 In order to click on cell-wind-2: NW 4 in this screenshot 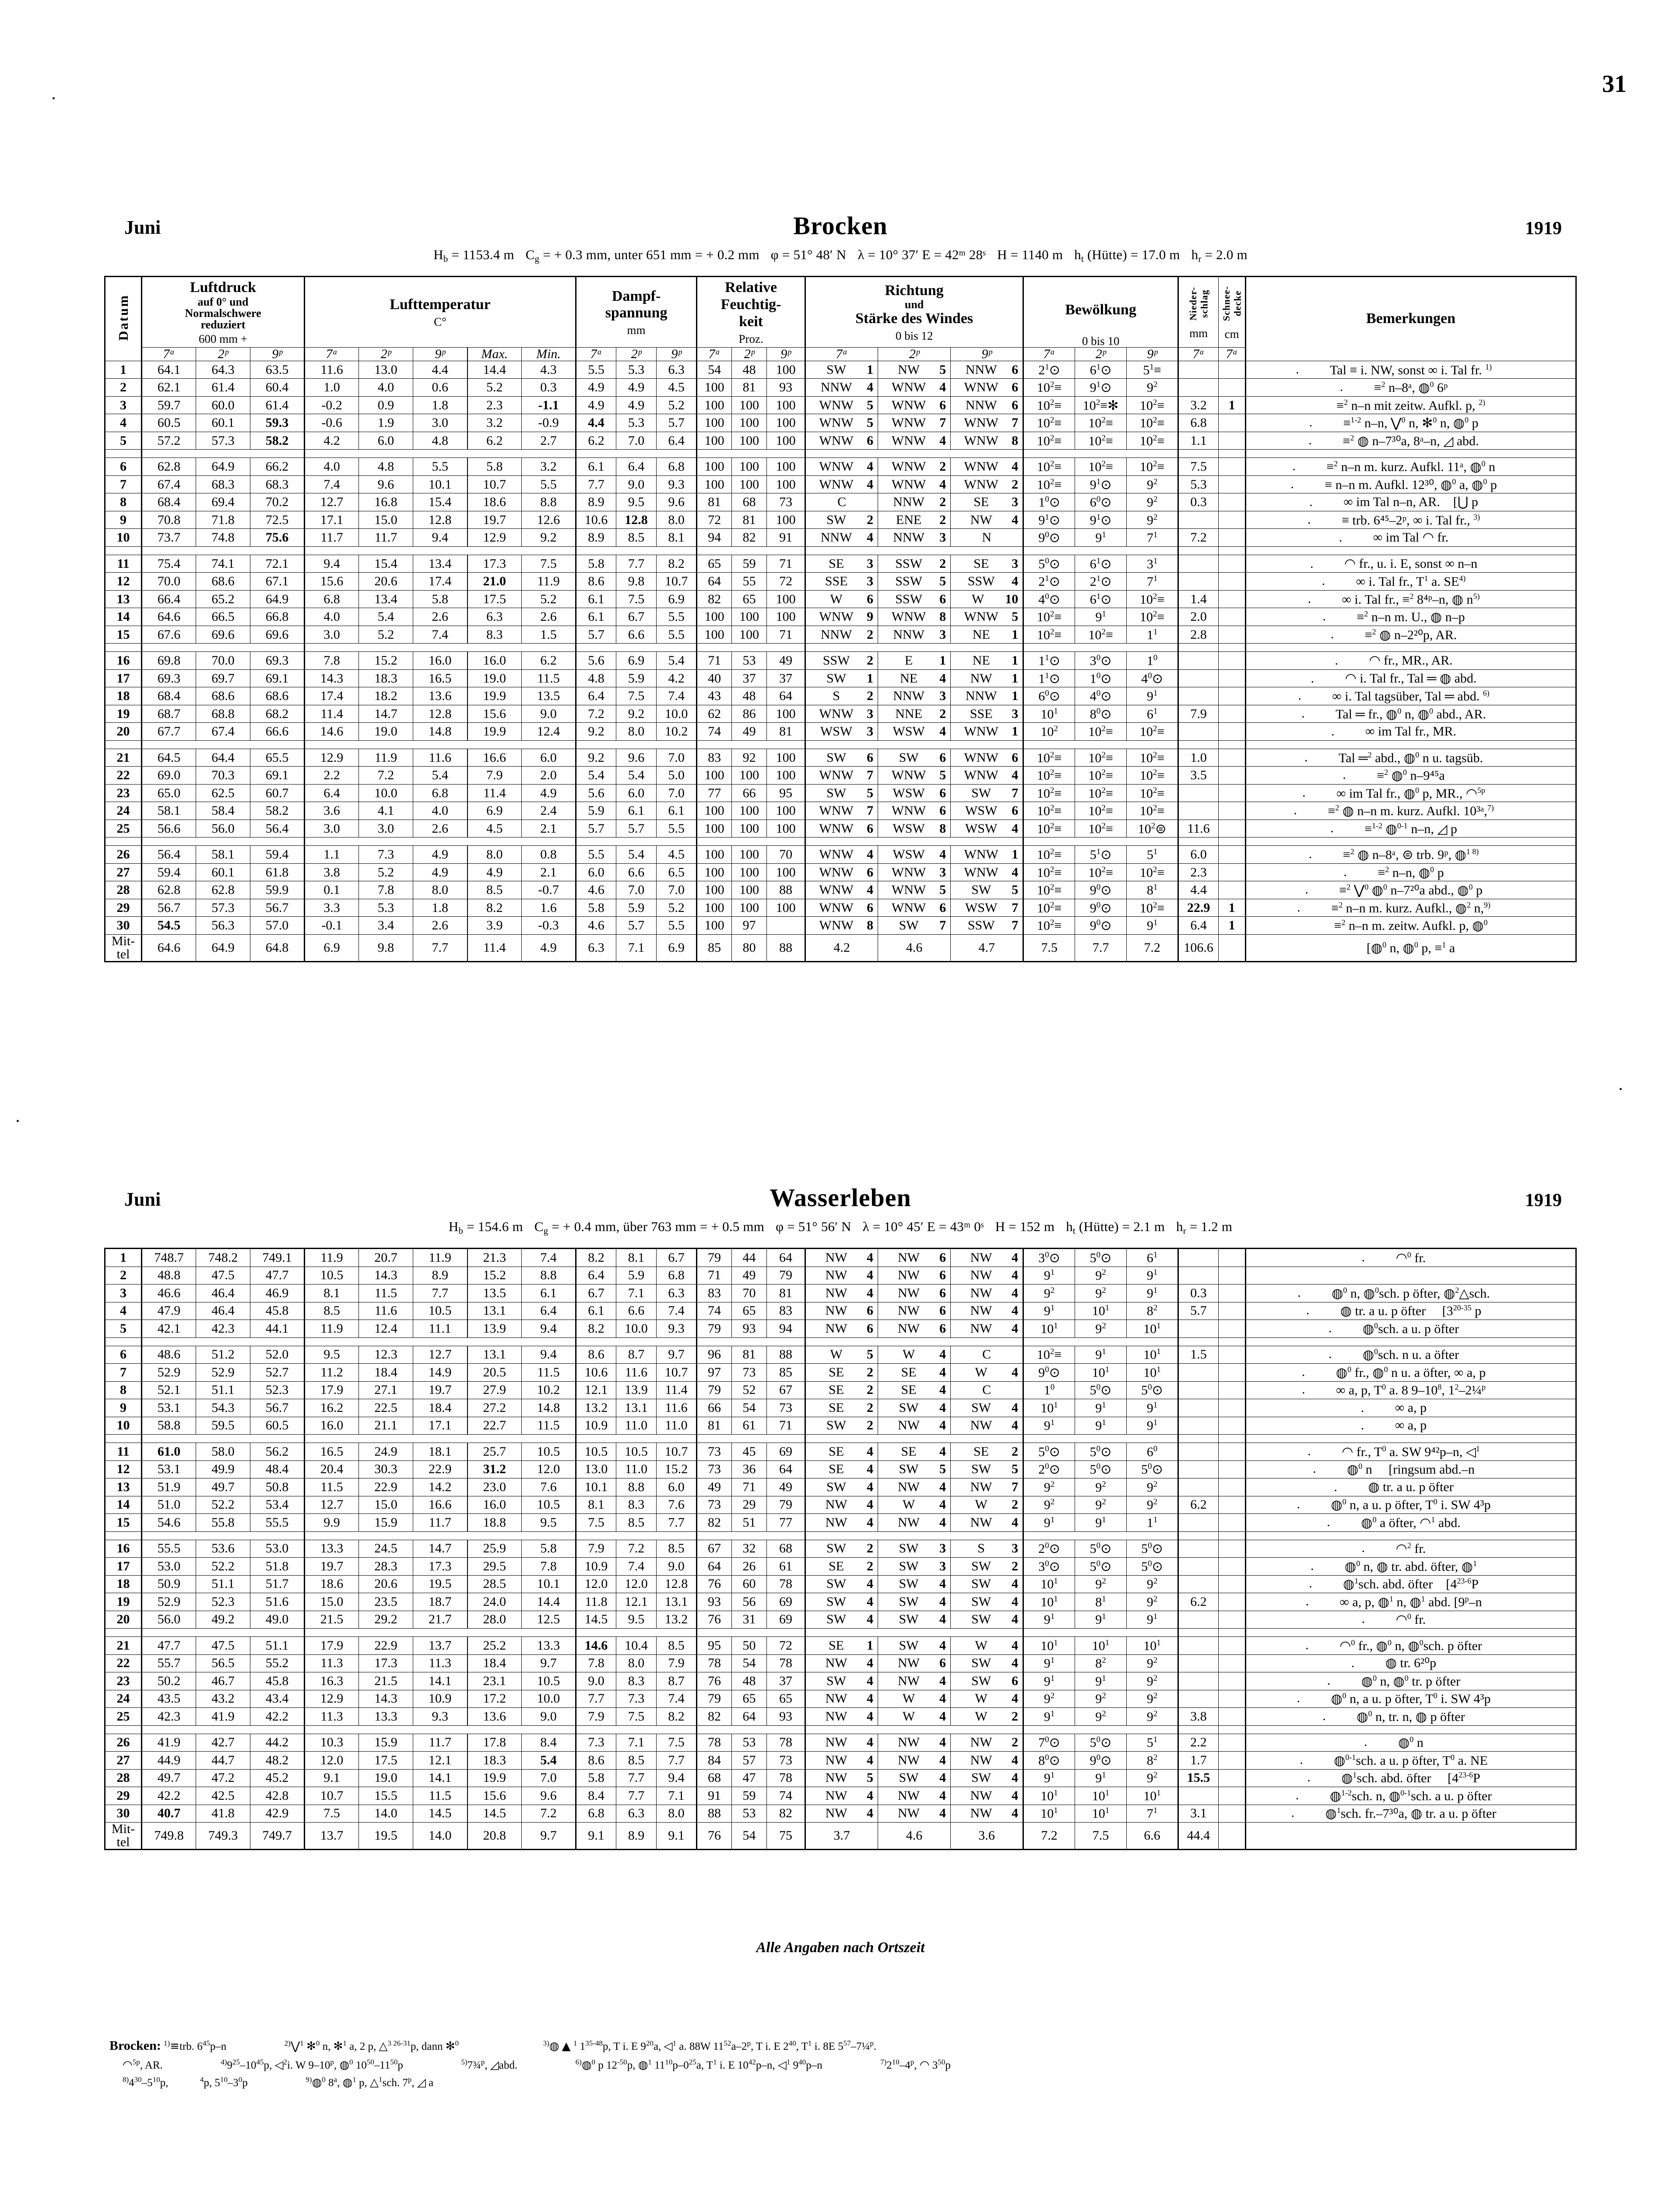, I will do `click(986, 1796)`.